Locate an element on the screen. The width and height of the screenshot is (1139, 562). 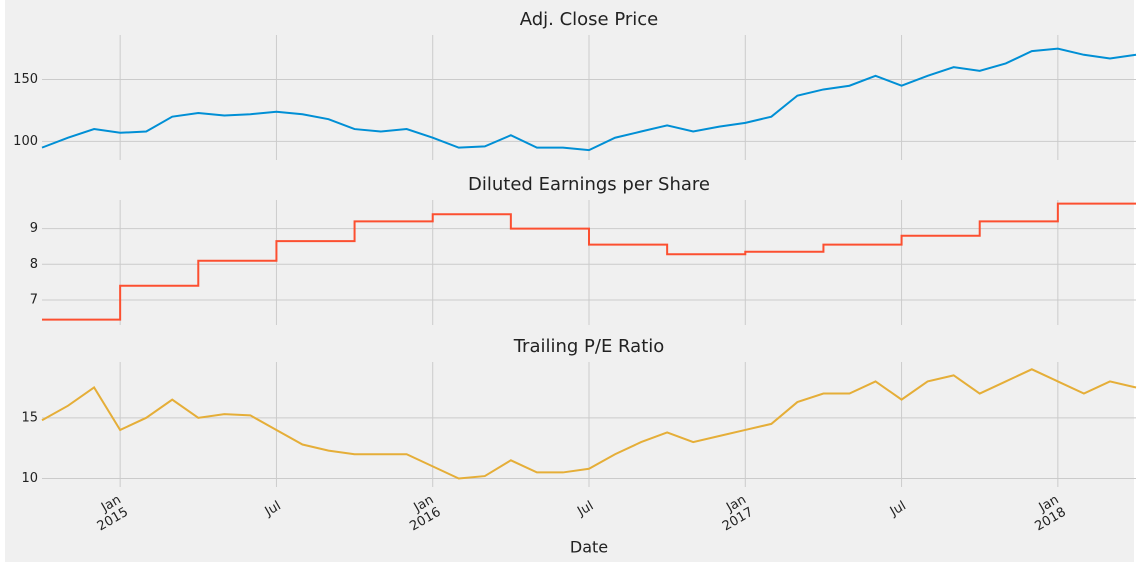
y-tick-label: 9 is located at coordinates (34, 228).